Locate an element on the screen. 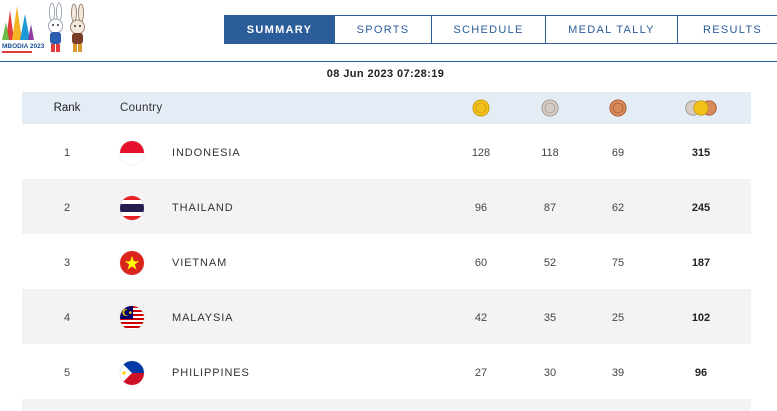  bronze-count: 75 is located at coordinates (618, 263).